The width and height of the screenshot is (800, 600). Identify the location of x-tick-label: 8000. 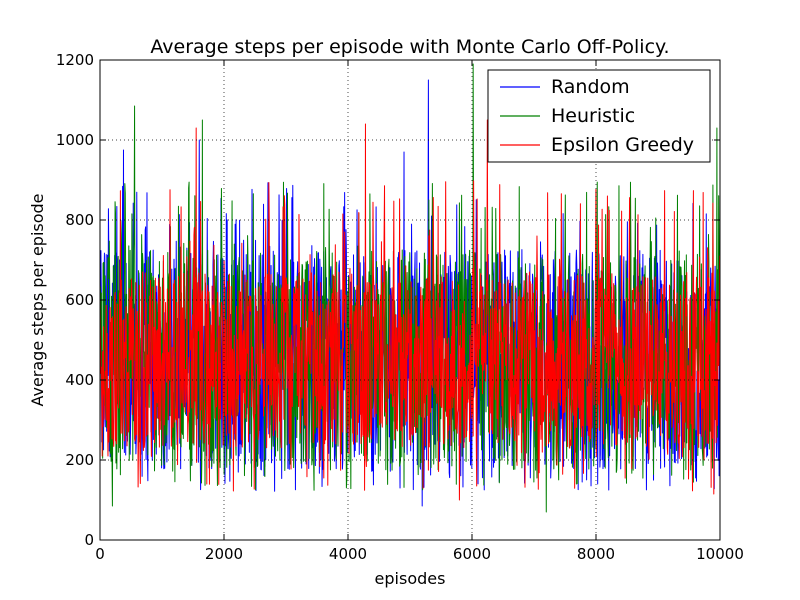
(596, 554).